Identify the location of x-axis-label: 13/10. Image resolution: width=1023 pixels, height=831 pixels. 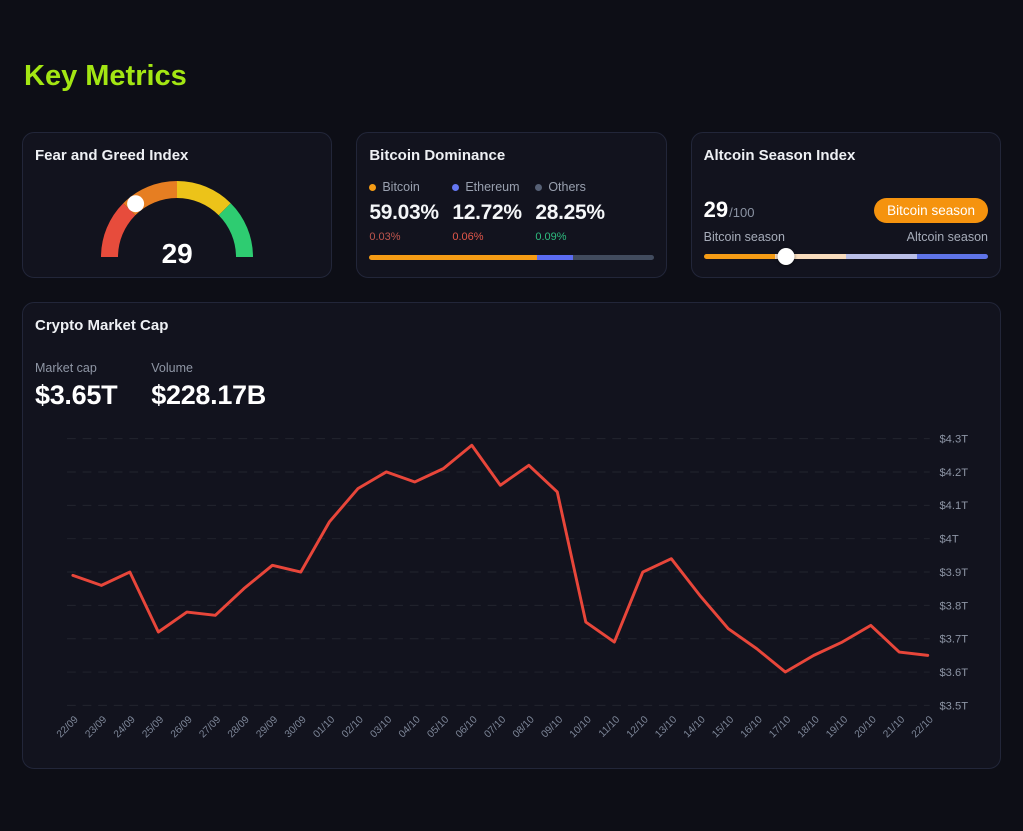
(666, 727).